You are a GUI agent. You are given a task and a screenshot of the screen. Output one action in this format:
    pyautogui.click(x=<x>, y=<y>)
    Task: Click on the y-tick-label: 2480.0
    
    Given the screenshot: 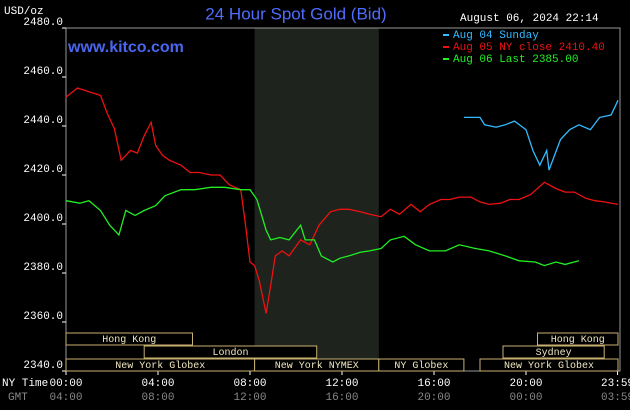 What is the action you would take?
    pyautogui.click(x=43, y=23)
    